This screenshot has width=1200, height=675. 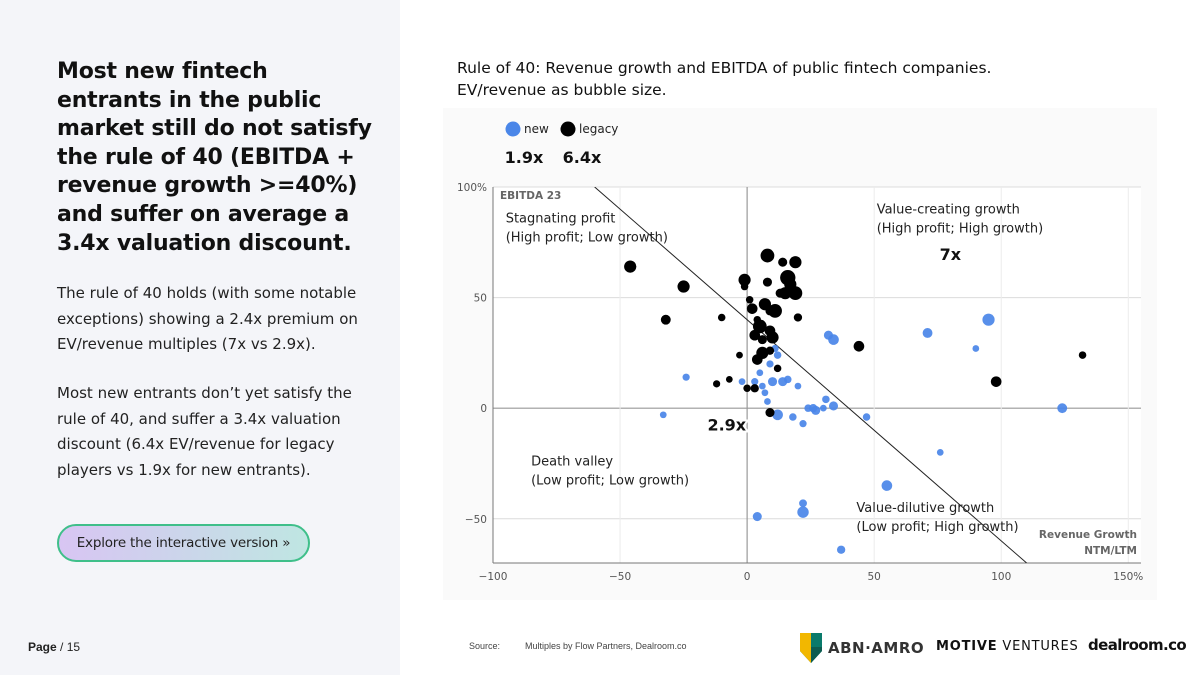 I want to click on dealroom-logo: dealroom.co, so click(x=1137, y=645).